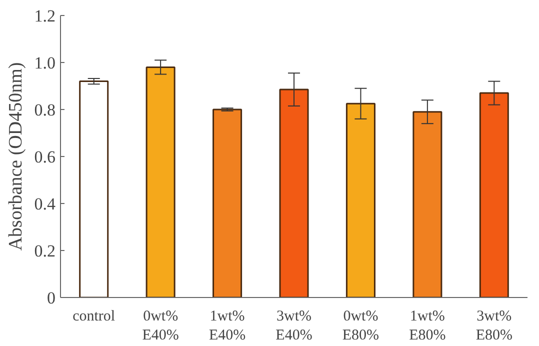 This screenshot has width=539, height=346. What do you see at coordinates (494, 326) in the screenshot?
I see `x-tick-label: 3wt% E80%` at bounding box center [494, 326].